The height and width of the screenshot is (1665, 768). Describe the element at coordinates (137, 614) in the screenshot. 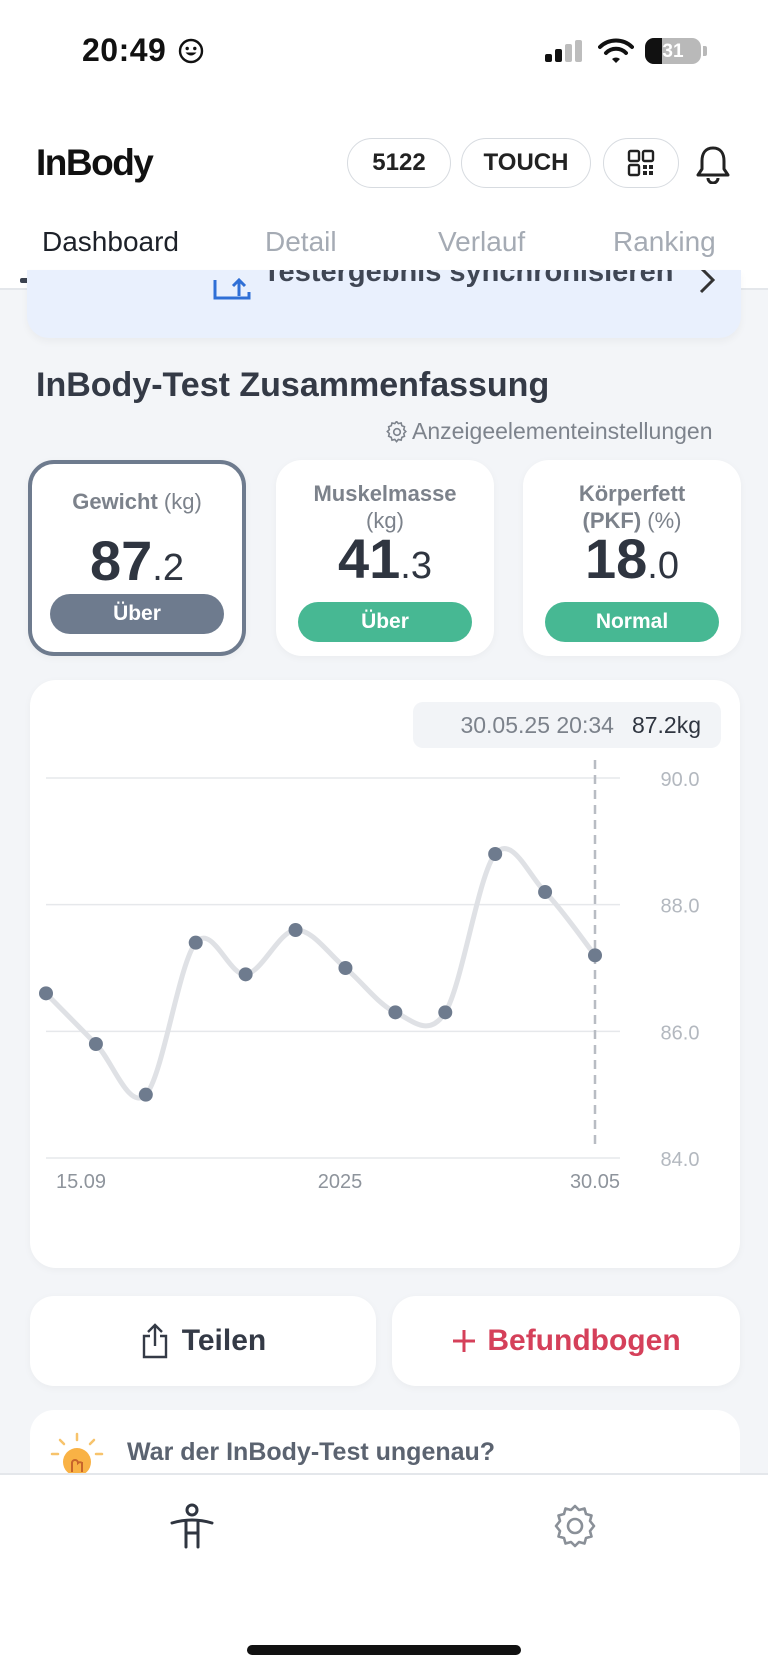

I see `weight-status-badge: Über` at that location.